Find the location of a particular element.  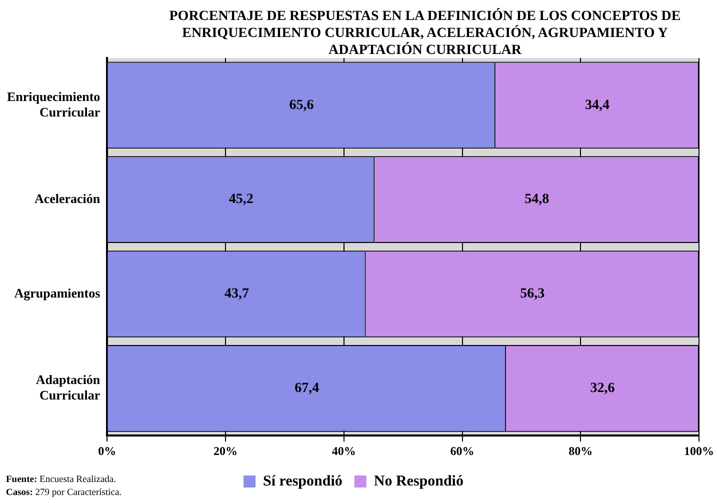

data-label: 45,2 is located at coordinates (241, 200).